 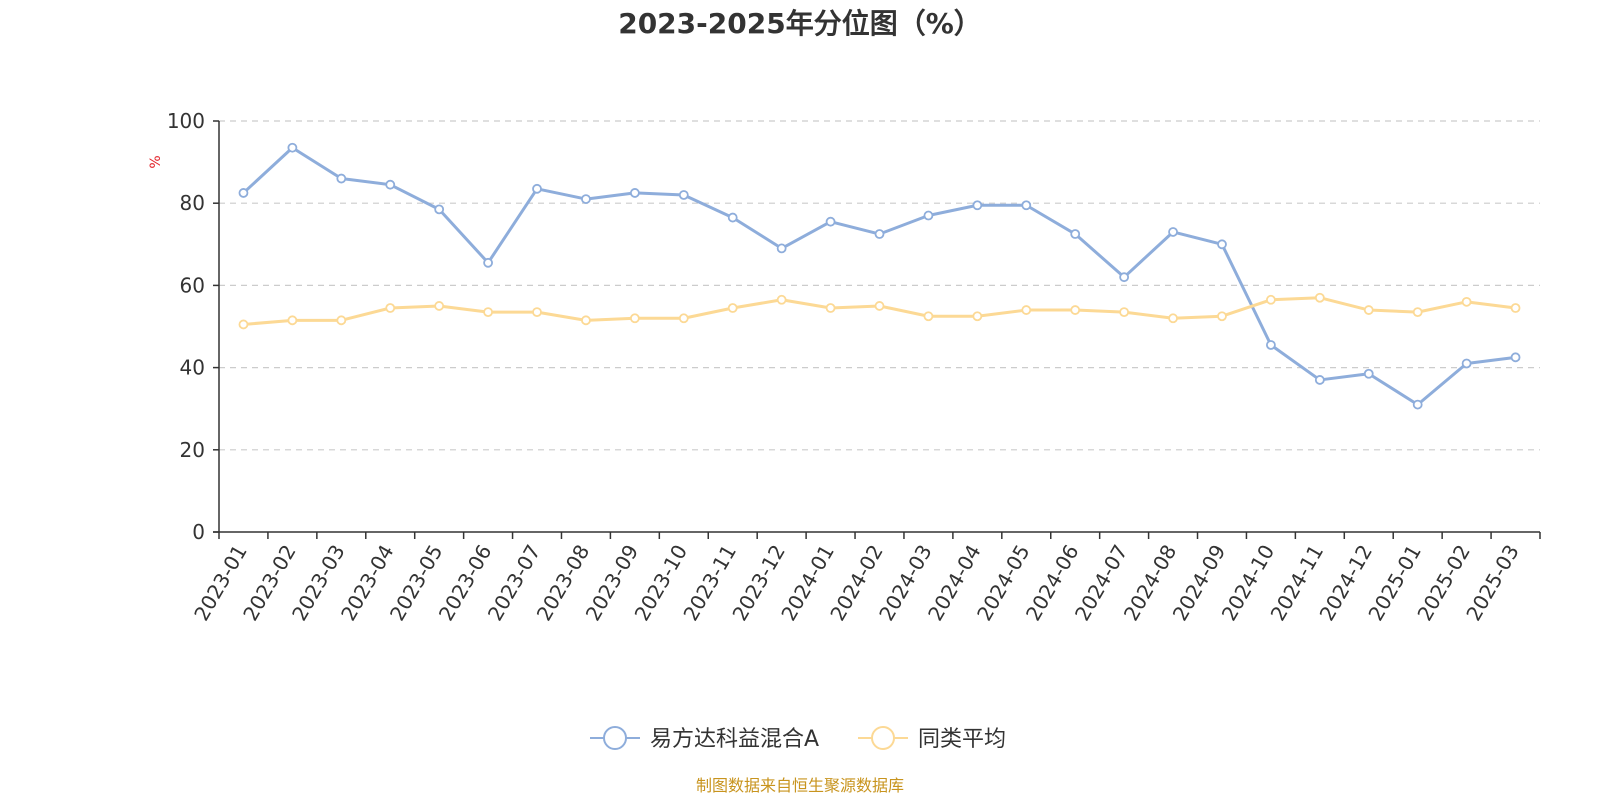 I want to click on legend-item-1: 同类平均, so click(x=932, y=739).